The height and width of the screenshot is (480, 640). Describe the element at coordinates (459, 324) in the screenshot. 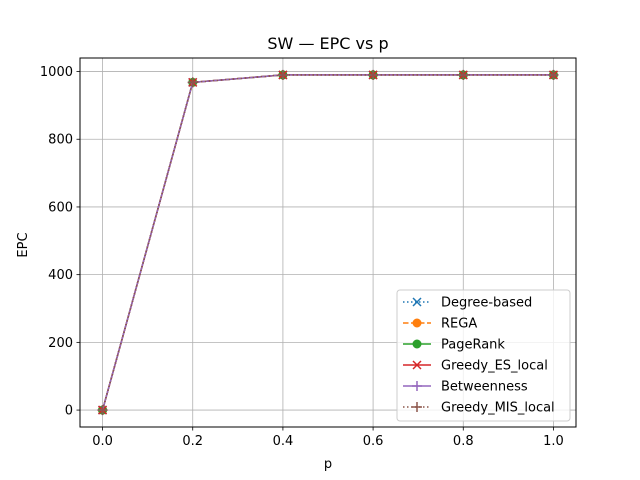

I see `legend-label: REGA` at that location.